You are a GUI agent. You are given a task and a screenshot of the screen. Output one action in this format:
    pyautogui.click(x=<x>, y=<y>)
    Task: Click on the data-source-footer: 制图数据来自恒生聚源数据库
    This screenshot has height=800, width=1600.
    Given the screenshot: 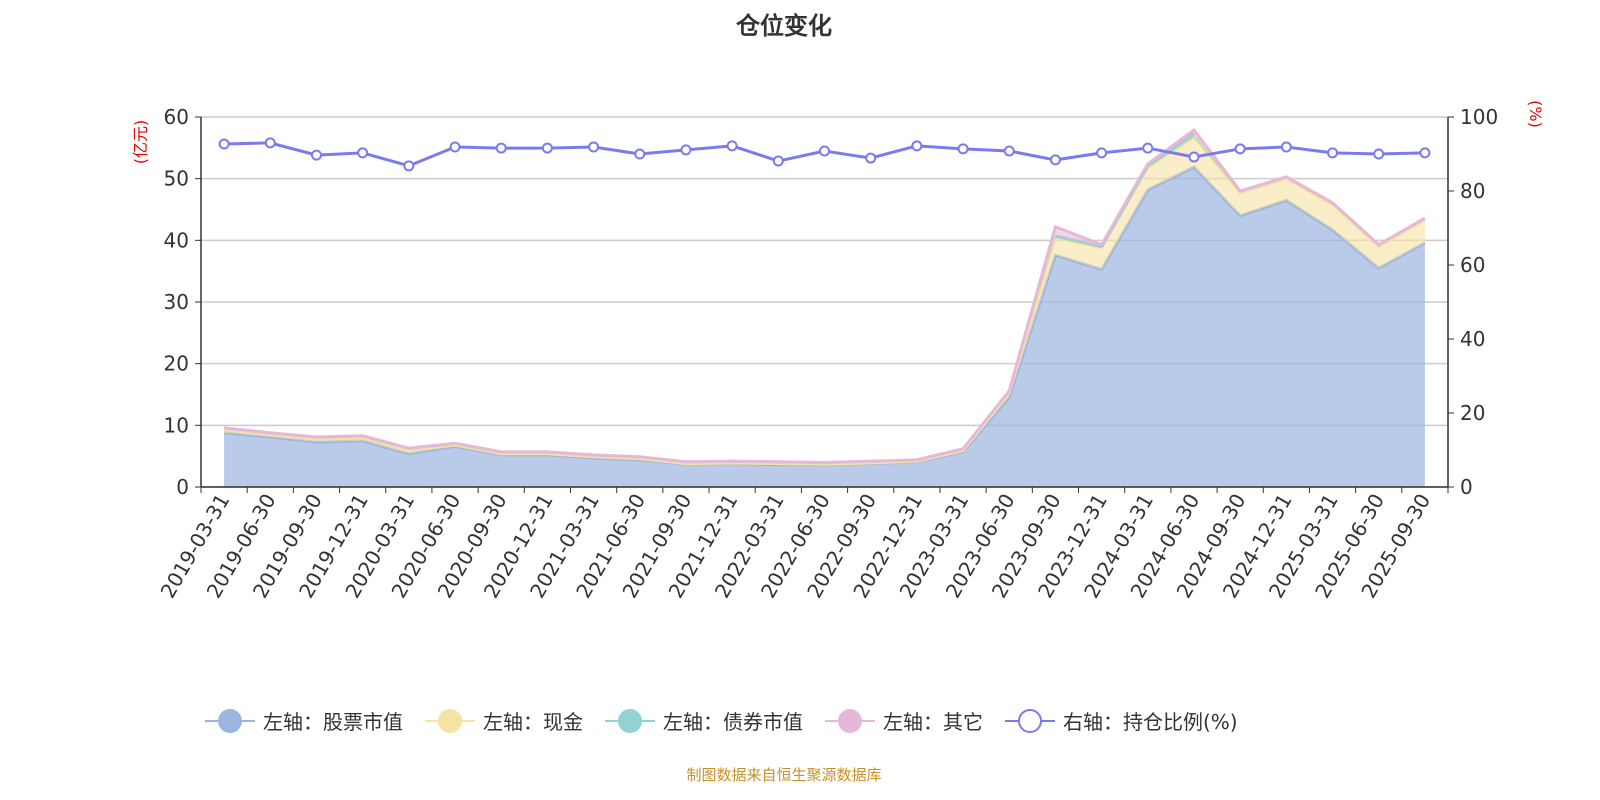 What is the action you would take?
    pyautogui.click(x=784, y=775)
    